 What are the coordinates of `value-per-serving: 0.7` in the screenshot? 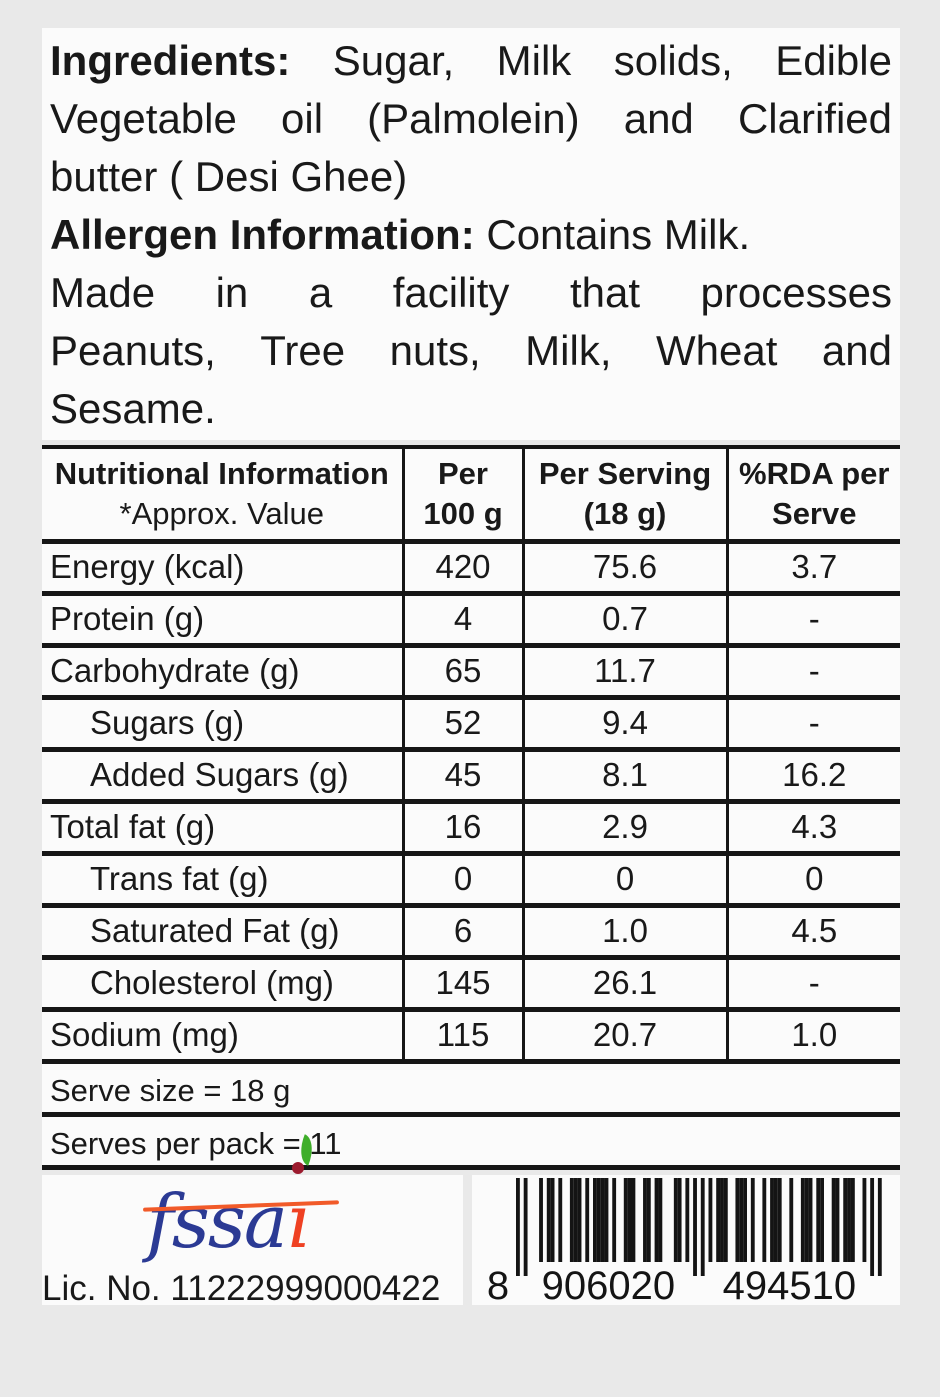 It's located at (624, 620).